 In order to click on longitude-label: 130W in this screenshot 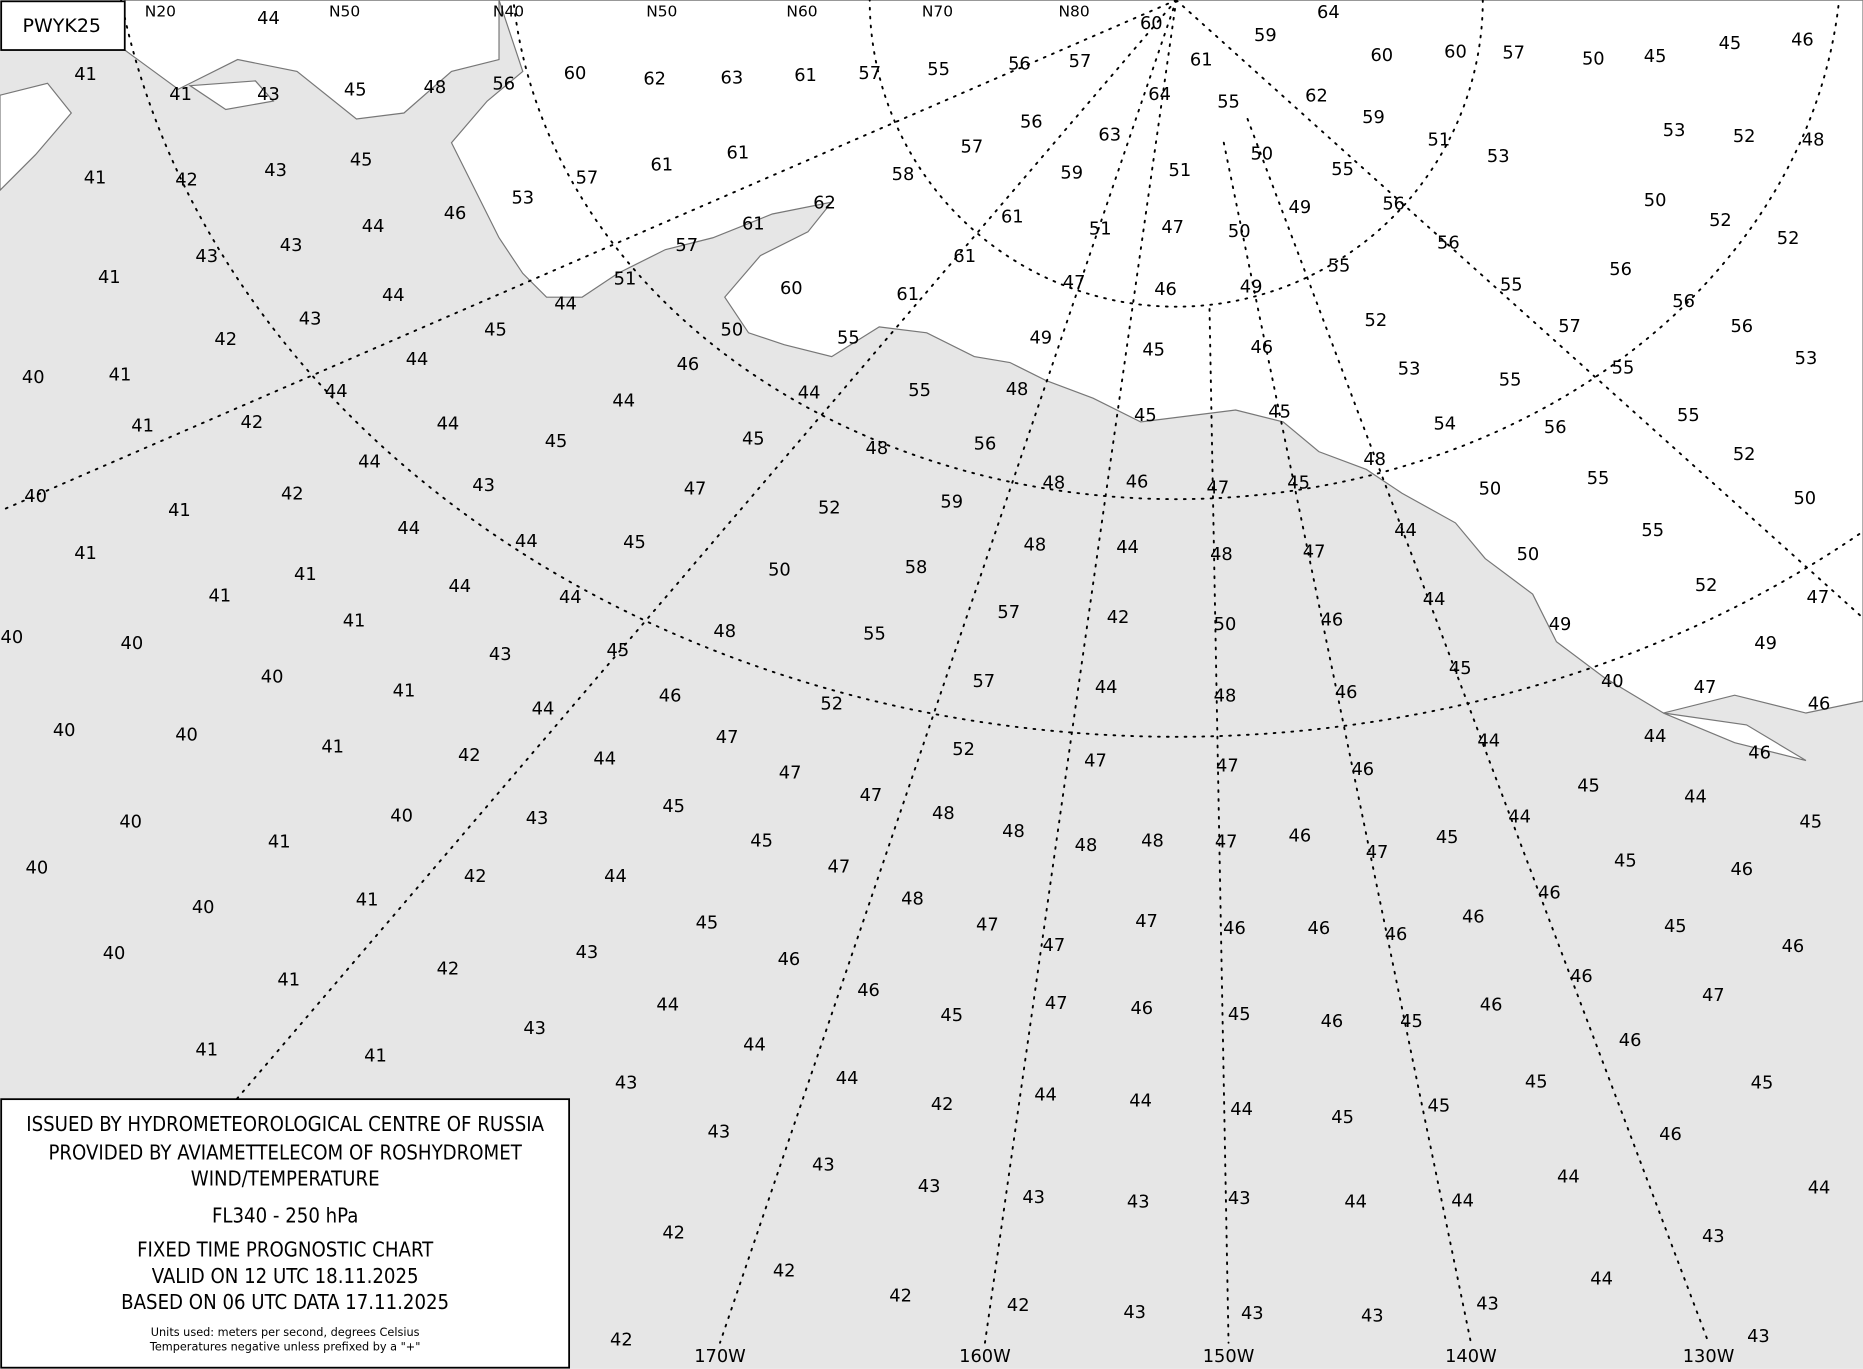, I will do `click(1709, 1356)`.